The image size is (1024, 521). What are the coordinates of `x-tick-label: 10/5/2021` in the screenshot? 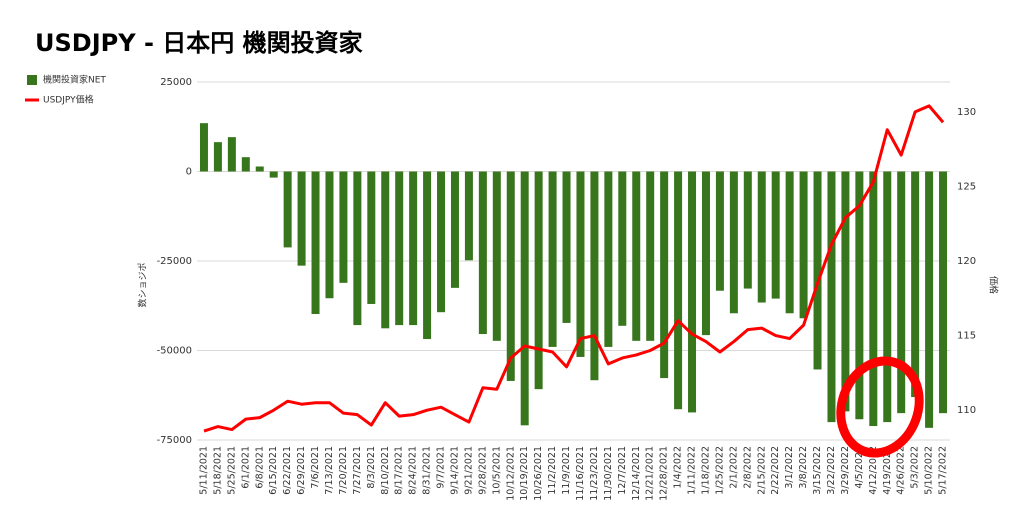 It's located at (496, 470).